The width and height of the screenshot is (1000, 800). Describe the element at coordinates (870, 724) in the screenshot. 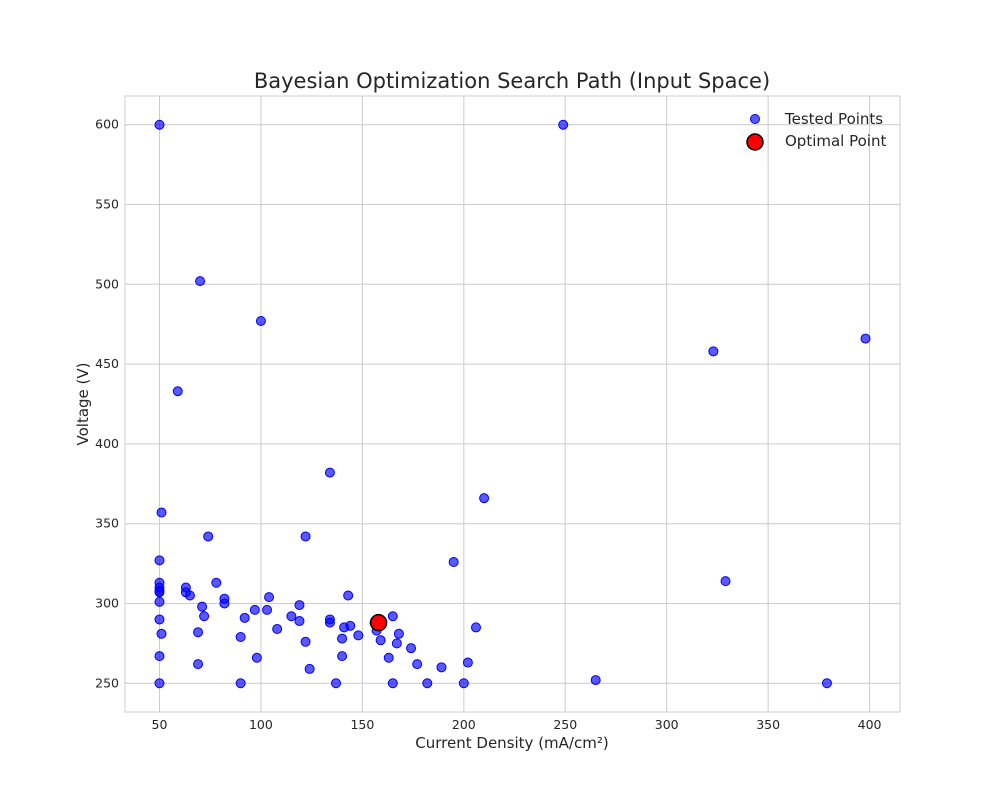

I see `x-tick-label: 400` at that location.